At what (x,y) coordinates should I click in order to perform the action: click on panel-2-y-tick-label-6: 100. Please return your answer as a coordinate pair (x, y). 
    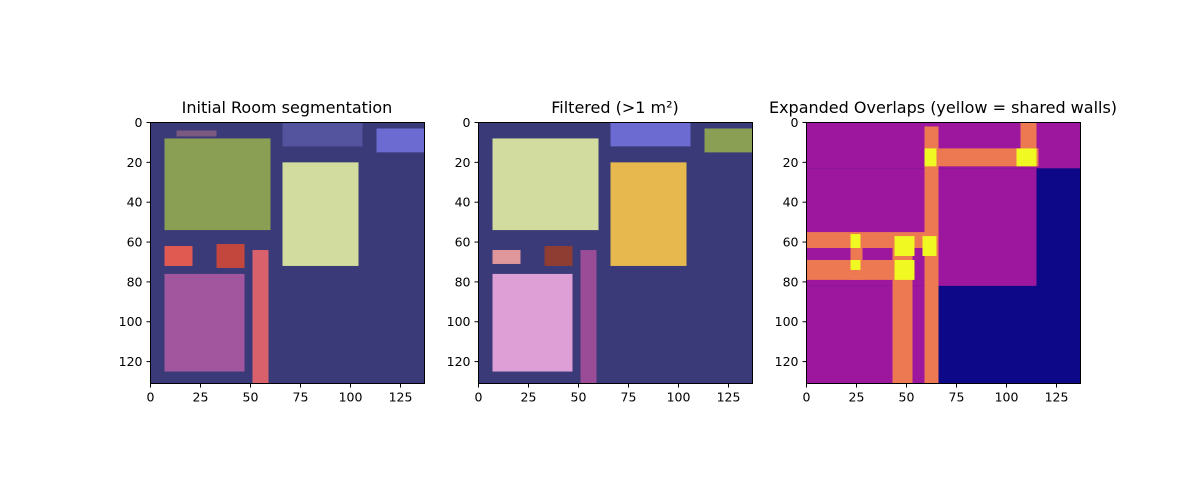
    Looking at the image, I should click on (459, 321).